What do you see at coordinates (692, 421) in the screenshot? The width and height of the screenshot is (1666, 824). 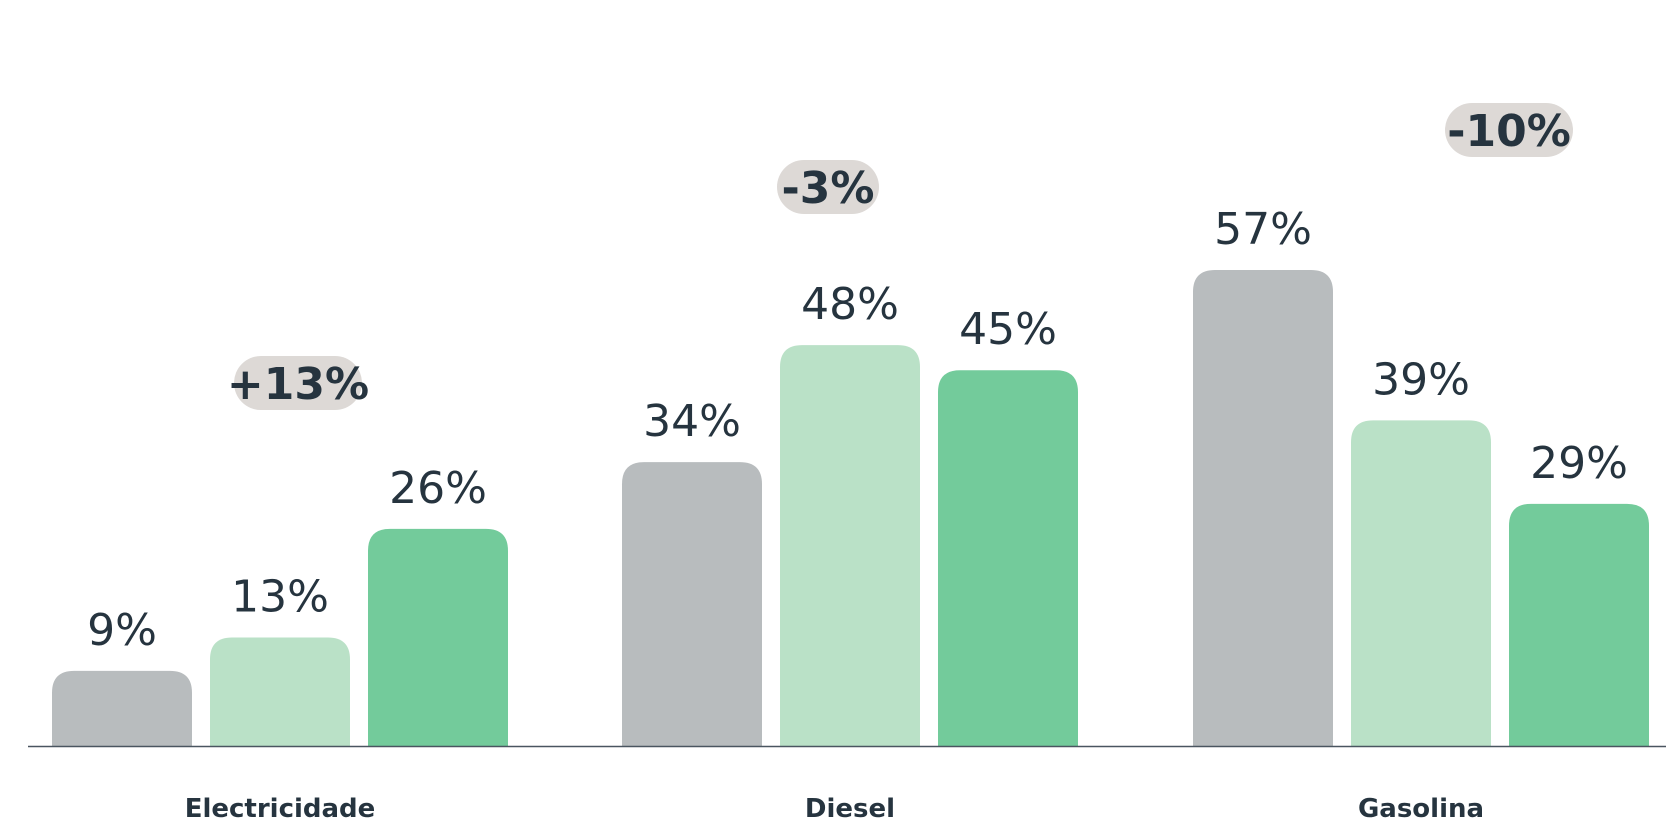 I see `value-label-diesel-1: 34%` at bounding box center [692, 421].